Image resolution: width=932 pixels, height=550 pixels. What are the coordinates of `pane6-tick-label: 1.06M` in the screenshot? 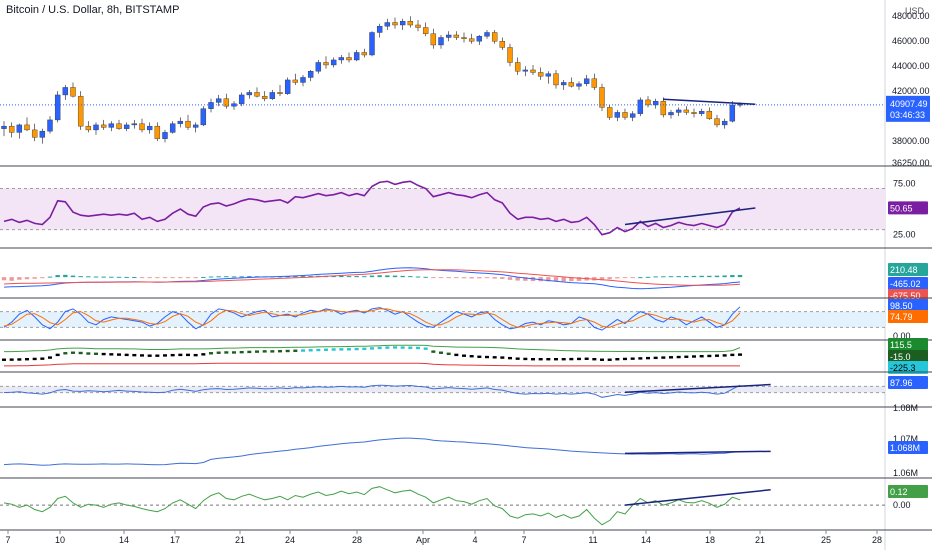 It's located at (905, 473).